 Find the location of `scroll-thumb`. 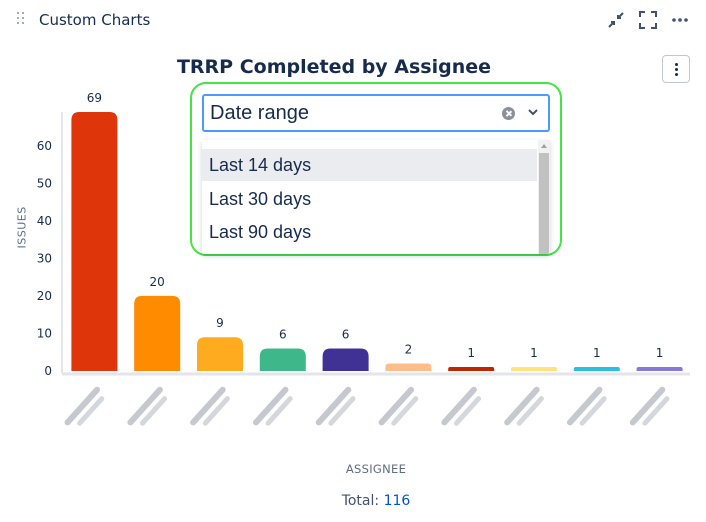

scroll-thumb is located at coordinates (544, 203).